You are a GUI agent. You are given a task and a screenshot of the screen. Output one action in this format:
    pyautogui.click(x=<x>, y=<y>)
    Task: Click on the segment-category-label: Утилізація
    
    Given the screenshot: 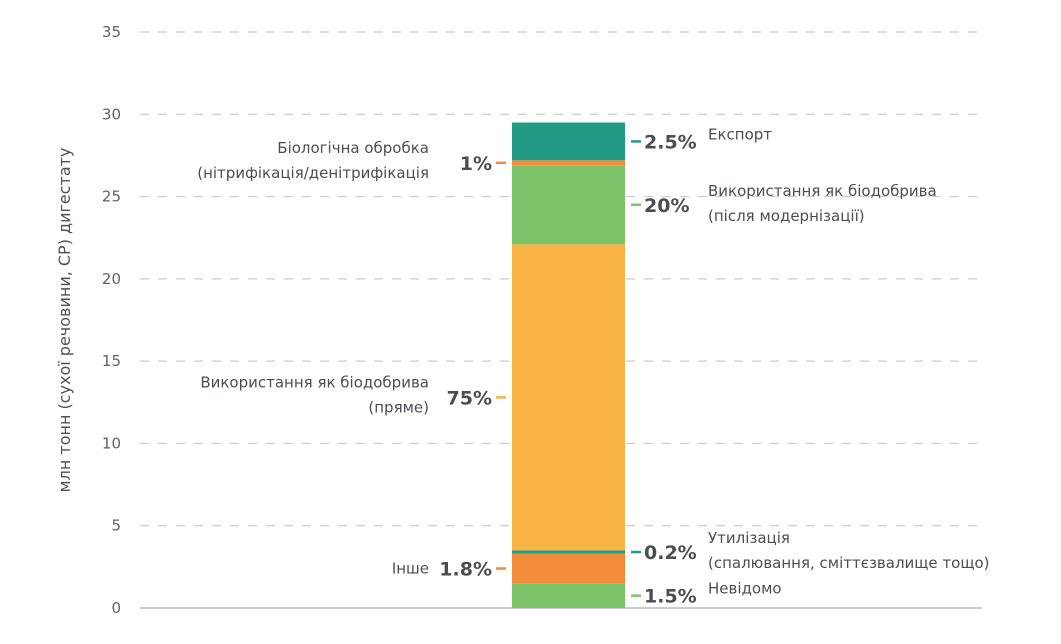 What is the action you would take?
    pyautogui.click(x=749, y=538)
    